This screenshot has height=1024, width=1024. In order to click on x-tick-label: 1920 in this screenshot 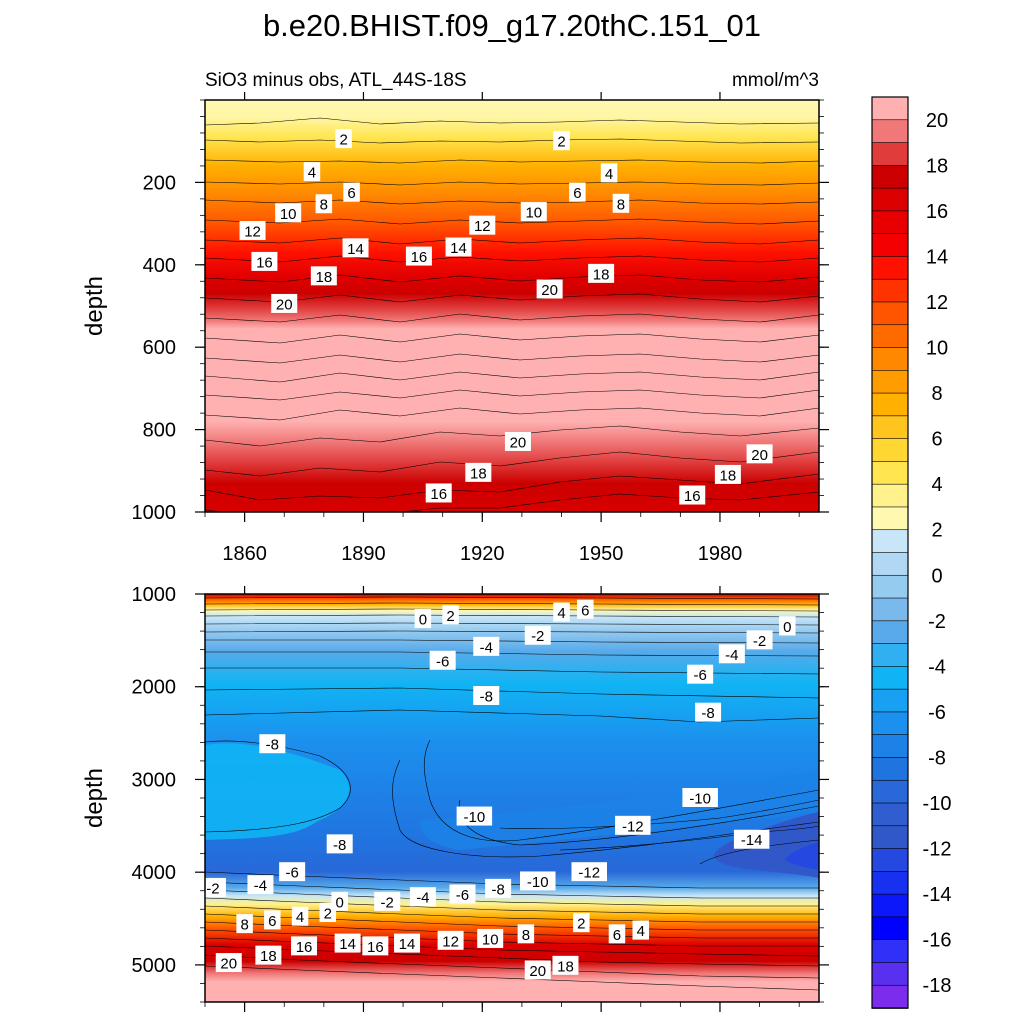, I will do `click(482, 554)`.